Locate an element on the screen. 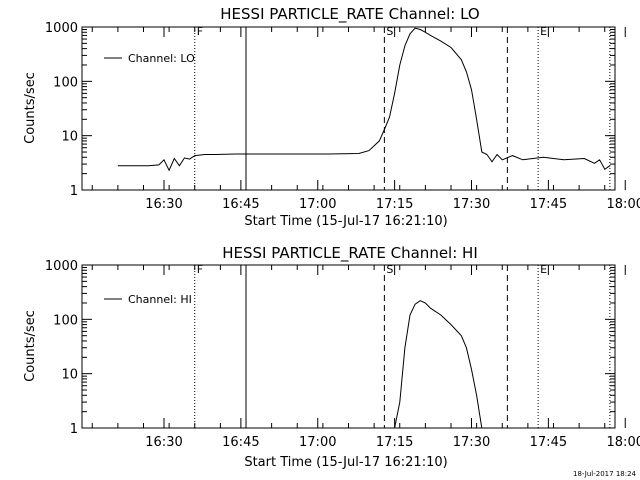 This screenshot has height=480, width=640. legend-label: Channel: LO is located at coordinates (161, 58).